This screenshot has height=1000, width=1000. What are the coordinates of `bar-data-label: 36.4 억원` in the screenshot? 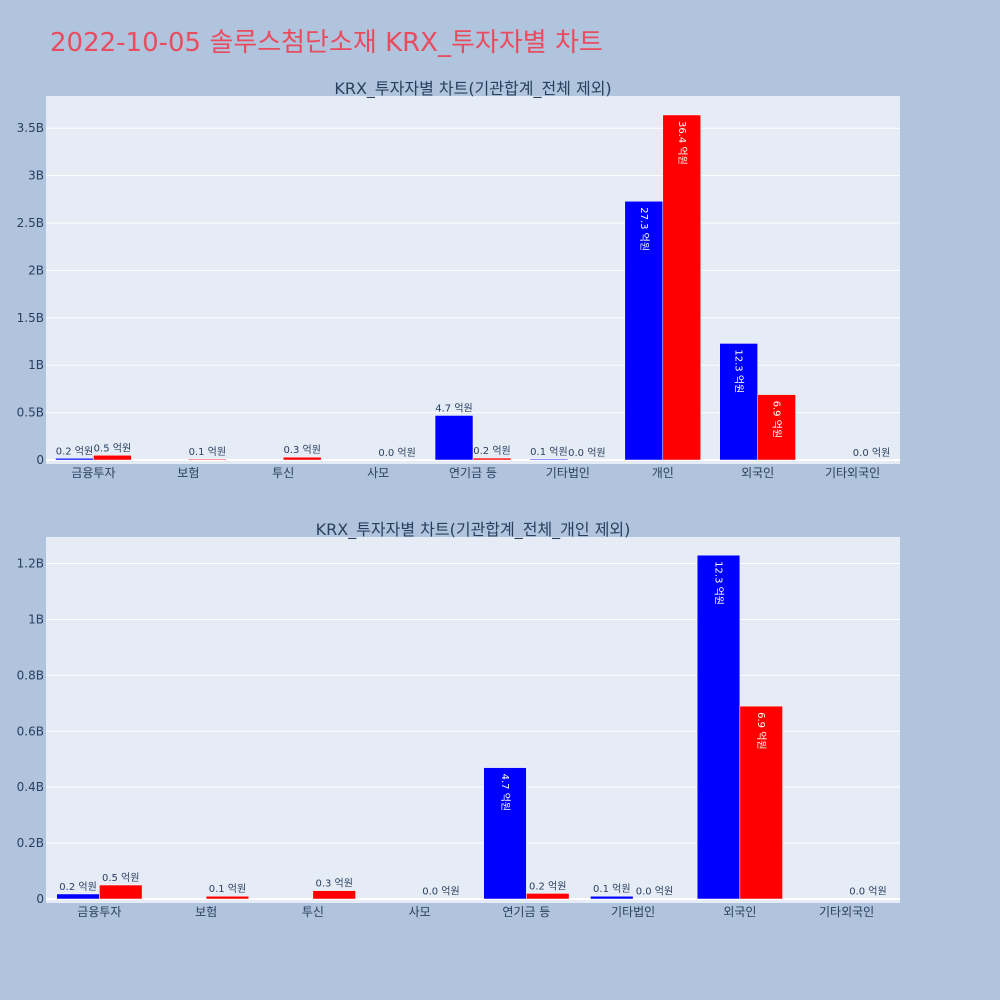 It's located at (682, 143).